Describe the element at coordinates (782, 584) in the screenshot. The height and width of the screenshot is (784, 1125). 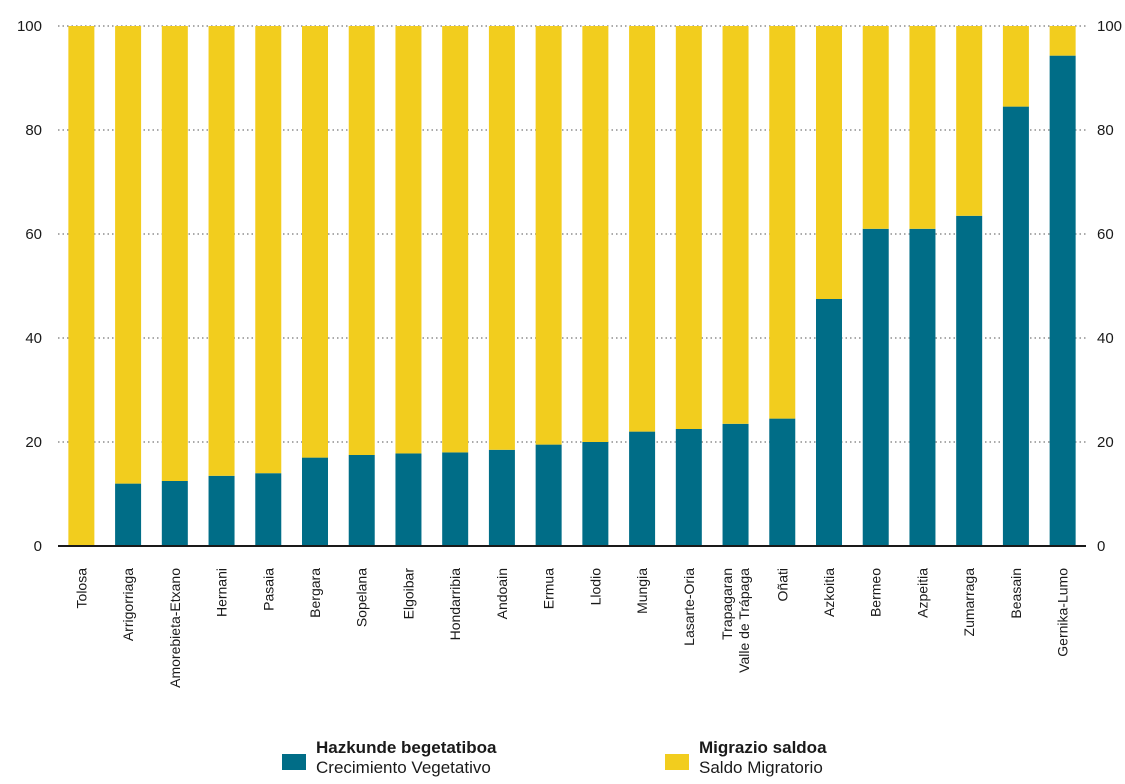
I see `x-category-label: Oñati` at that location.